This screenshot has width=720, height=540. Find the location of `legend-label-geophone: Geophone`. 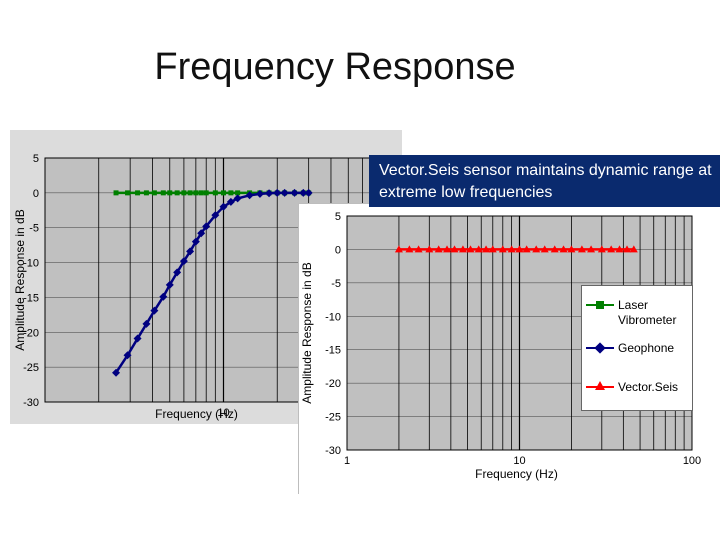

legend-label-geophone: Geophone is located at coordinates (646, 348).